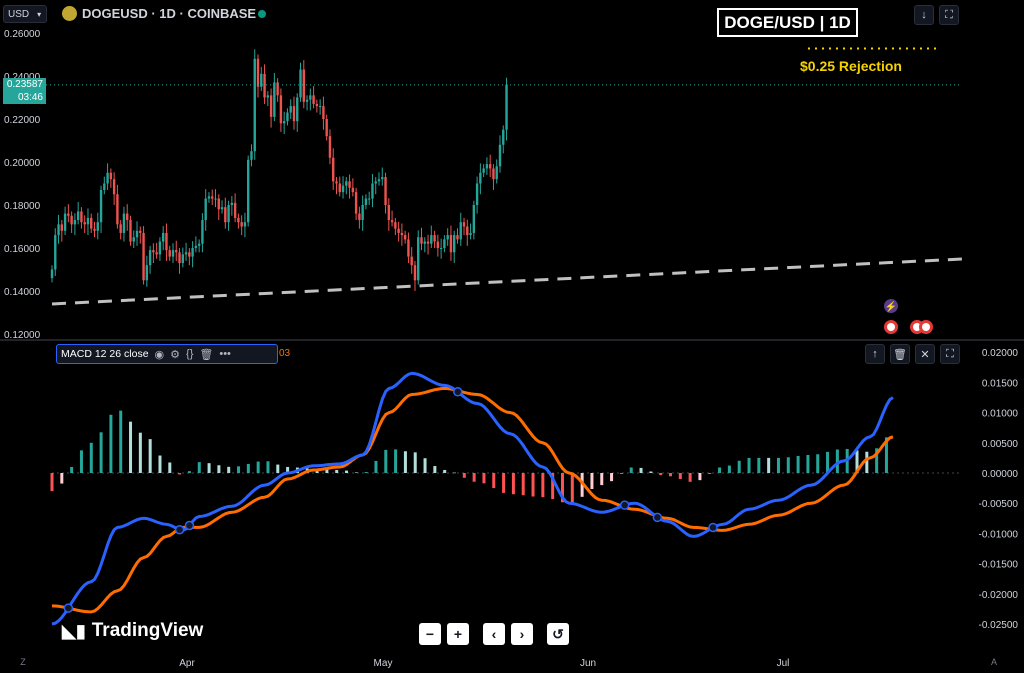 The height and width of the screenshot is (673, 1024). I want to click on scroll-left-button: ‹, so click(494, 634).